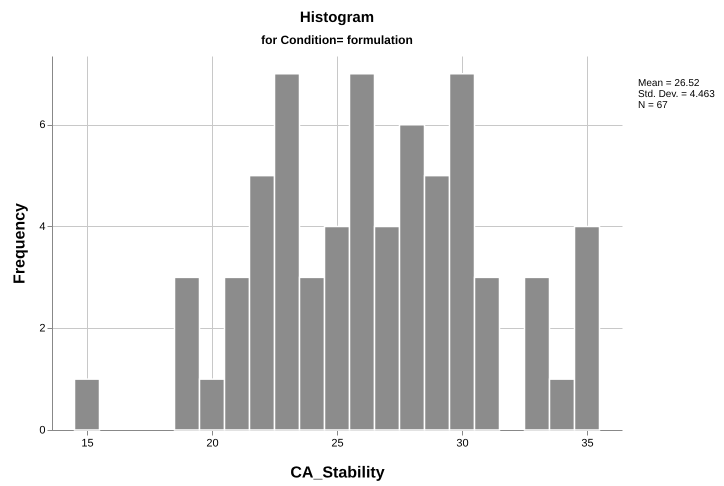 The width and height of the screenshot is (724, 486). What do you see at coordinates (19, 243) in the screenshot?
I see `y-axis-title: Frequency` at bounding box center [19, 243].